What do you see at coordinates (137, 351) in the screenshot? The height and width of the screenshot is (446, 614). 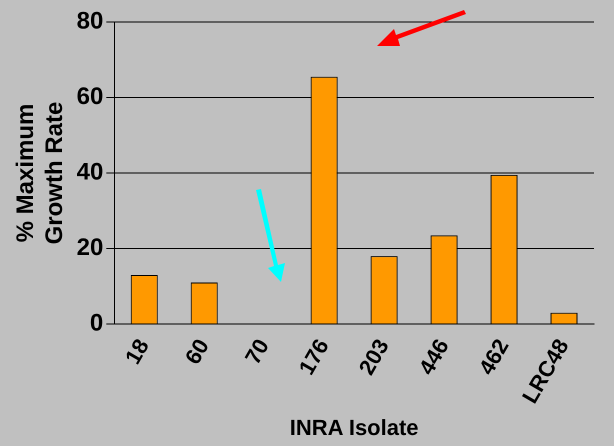 I see `x-tick-label: 18` at bounding box center [137, 351].